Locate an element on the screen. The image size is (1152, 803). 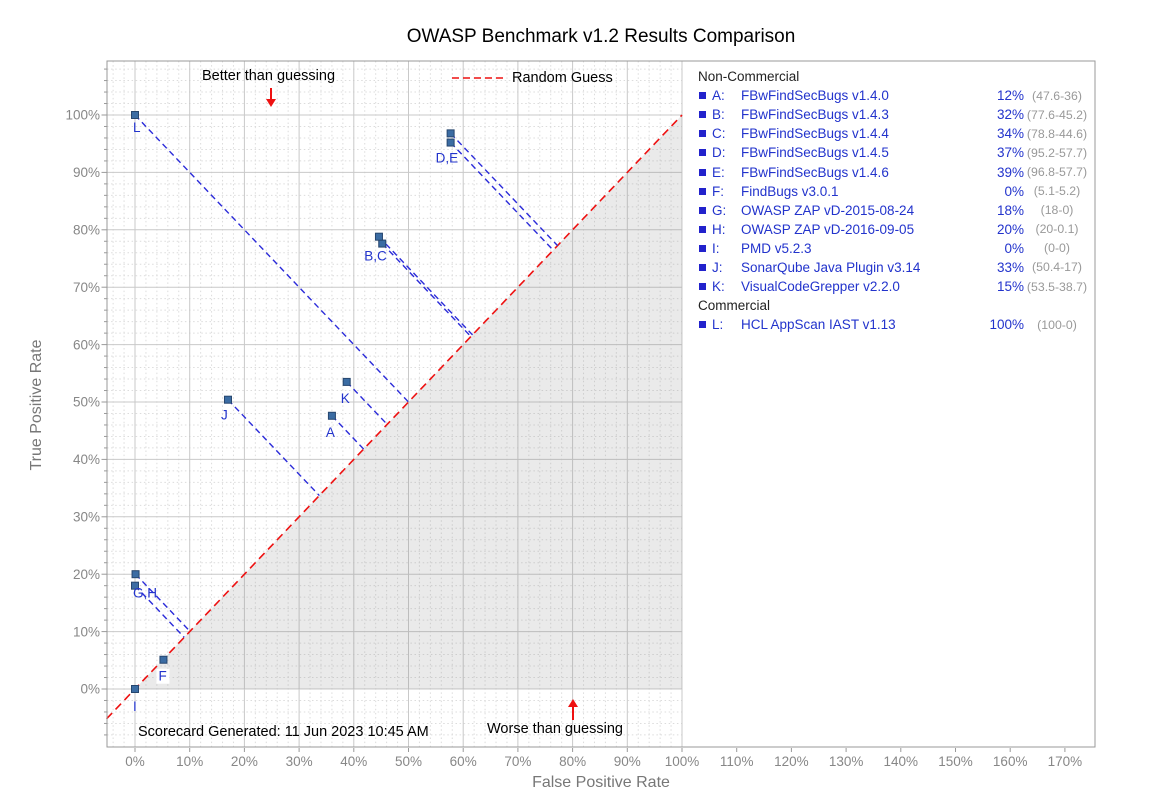
data-point-K is located at coordinates (346, 381).